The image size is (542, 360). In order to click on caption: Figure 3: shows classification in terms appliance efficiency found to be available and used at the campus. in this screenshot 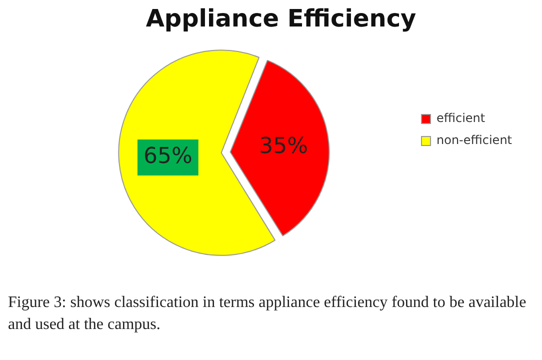, I will do `click(268, 314)`.